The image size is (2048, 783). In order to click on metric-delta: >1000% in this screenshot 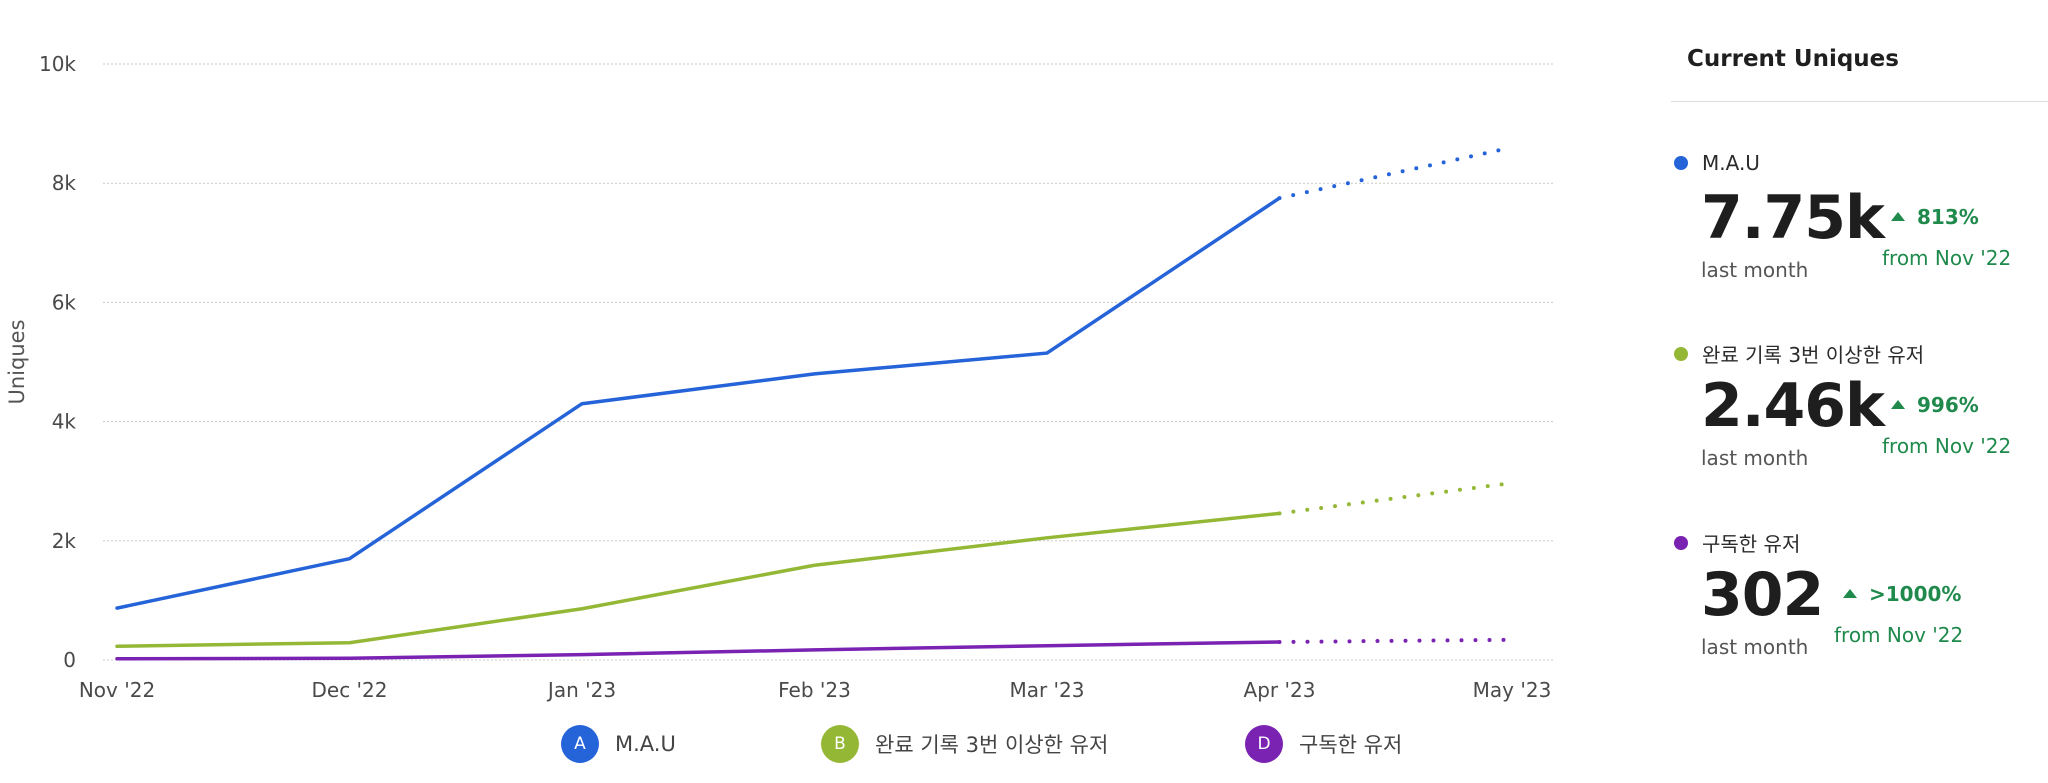, I will do `click(1902, 594)`.